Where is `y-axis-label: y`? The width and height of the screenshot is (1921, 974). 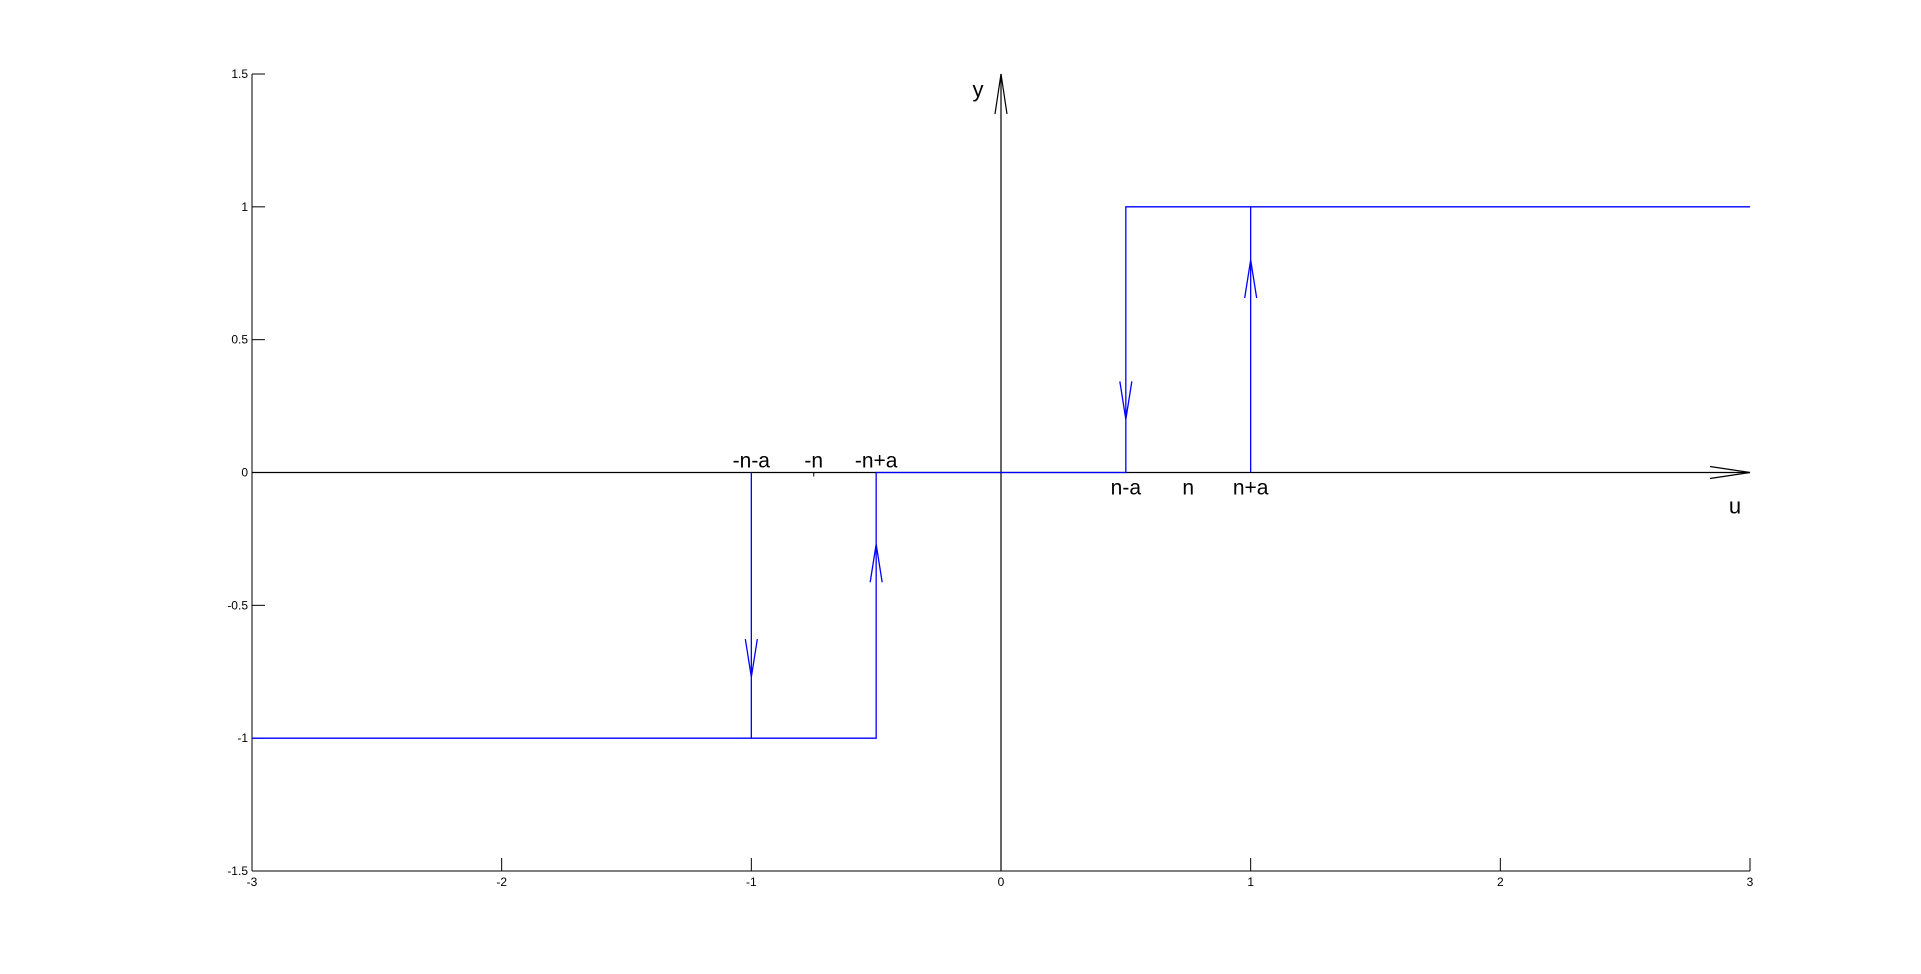 y-axis-label: y is located at coordinates (978, 89).